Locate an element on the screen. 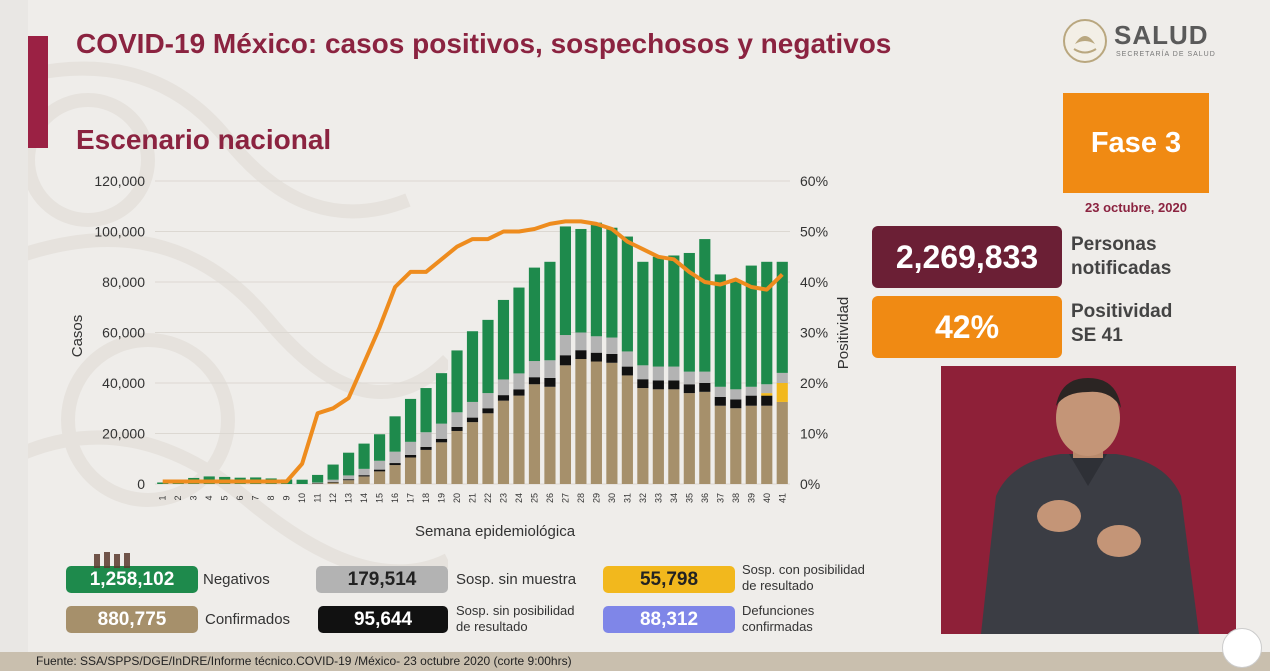 This screenshot has width=1270, height=671. legend-defunciones-label: Defunciones confirmadas is located at coordinates (778, 619).